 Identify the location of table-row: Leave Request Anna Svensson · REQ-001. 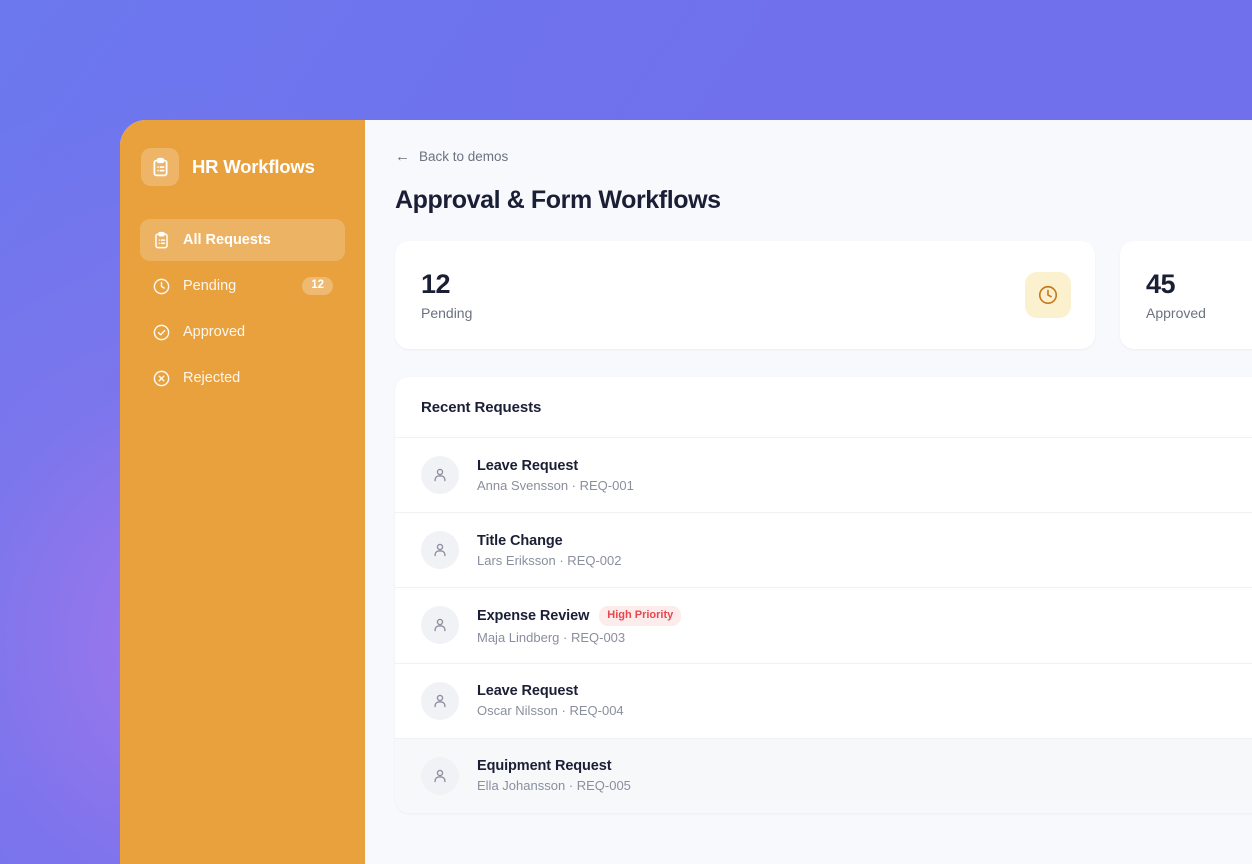
(823, 475).